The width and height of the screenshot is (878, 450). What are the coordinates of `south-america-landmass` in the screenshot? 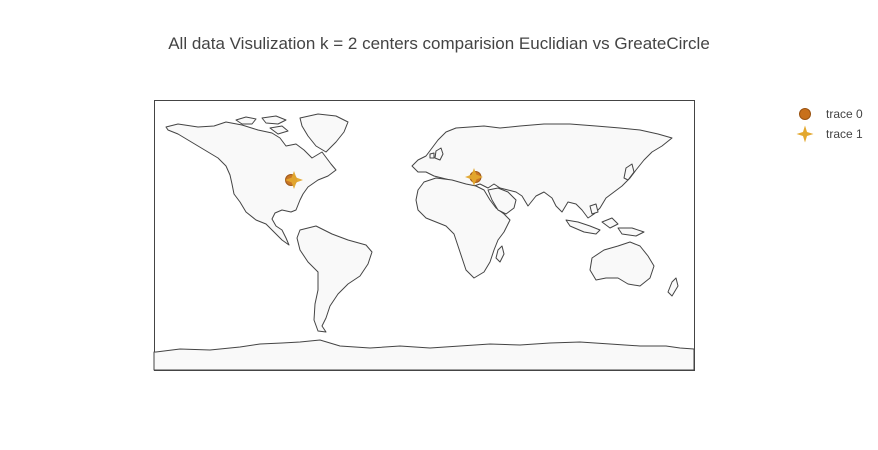 It's located at (334, 279).